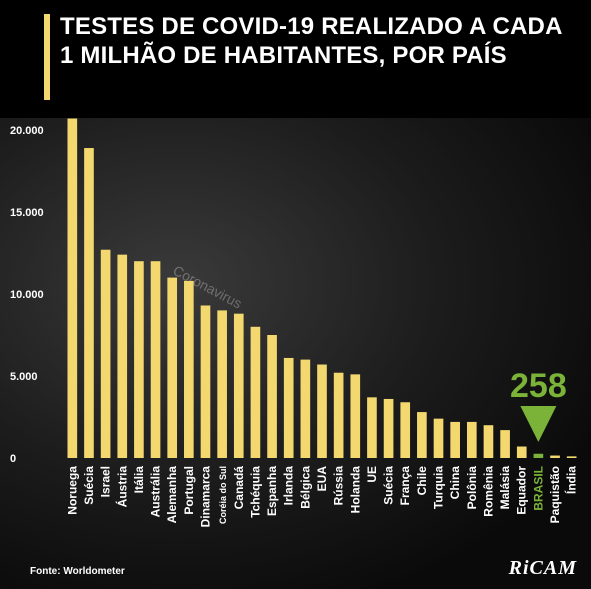 This screenshot has height=589, width=591. What do you see at coordinates (272, 491) in the screenshot?
I see `x-tick-label: Espanha` at bounding box center [272, 491].